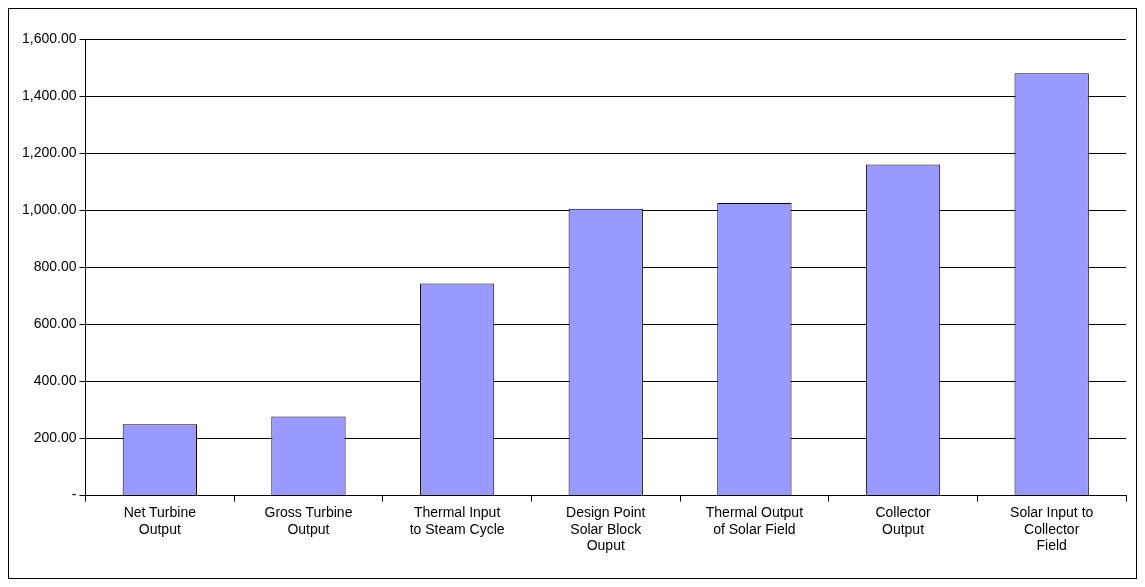 The width and height of the screenshot is (1145, 587). I want to click on y-tick-label: -, so click(74, 494).